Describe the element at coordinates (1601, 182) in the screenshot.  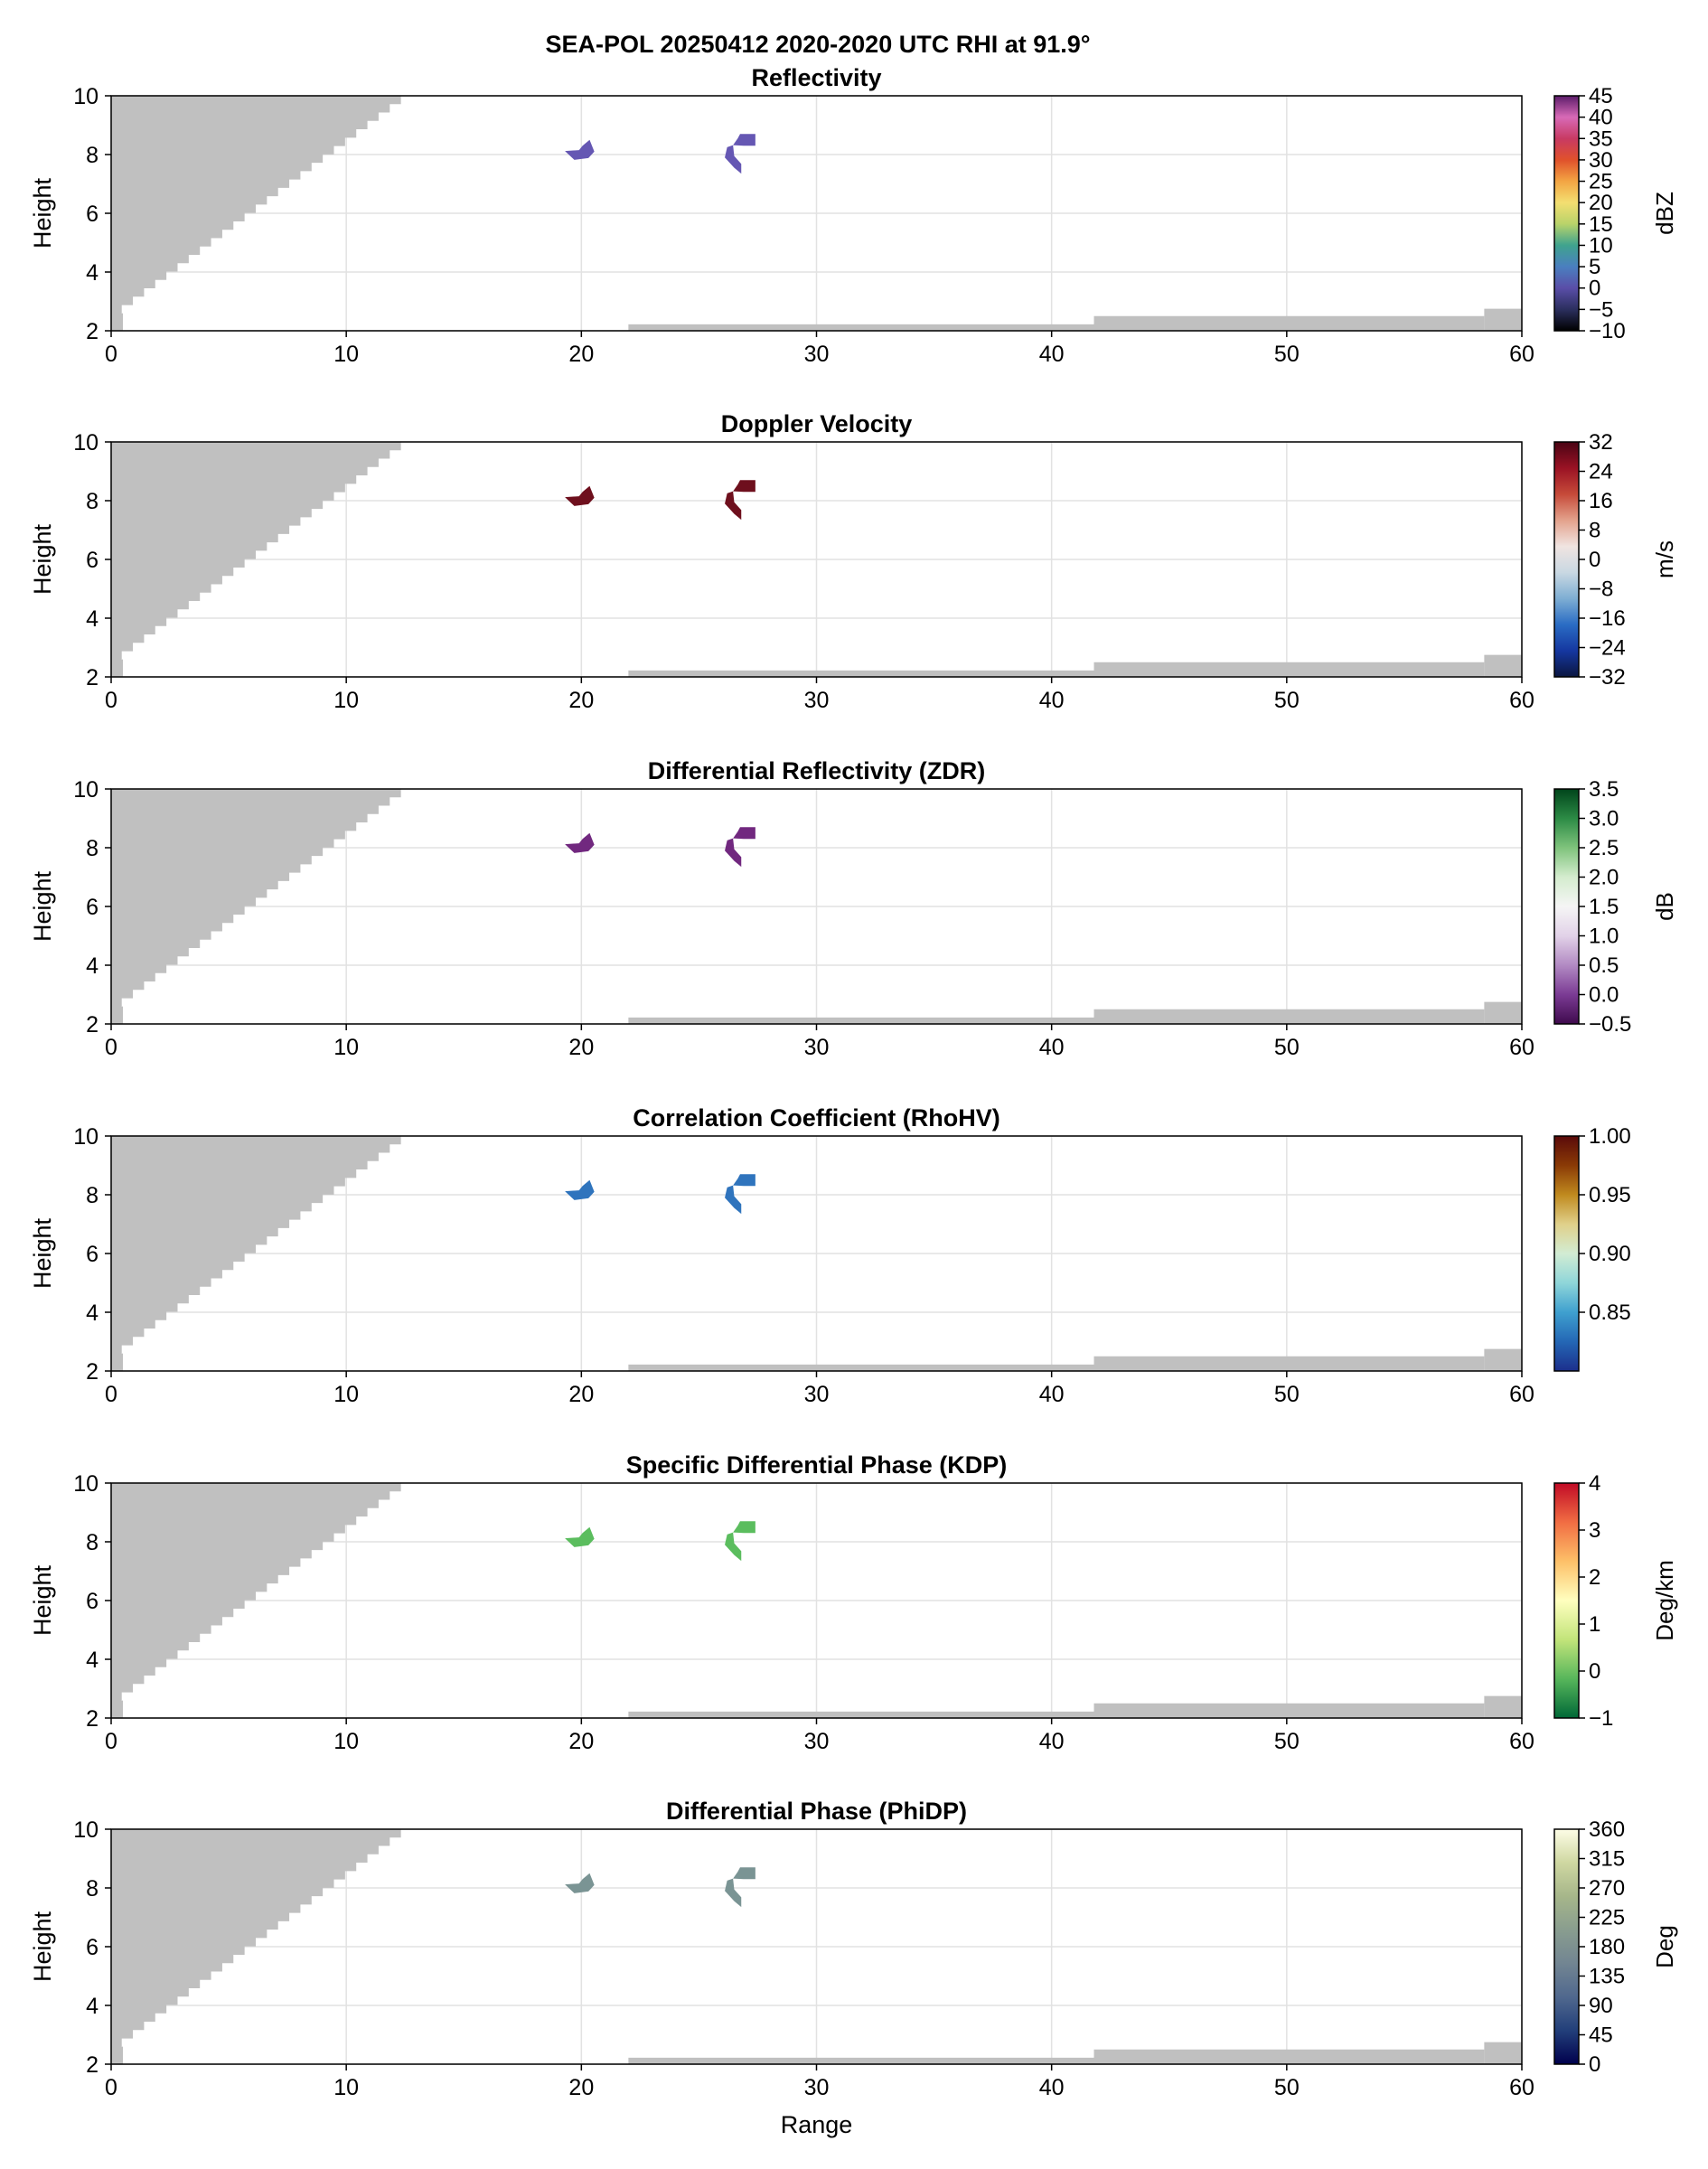
I see `colorbar-tick-label: 25` at that location.